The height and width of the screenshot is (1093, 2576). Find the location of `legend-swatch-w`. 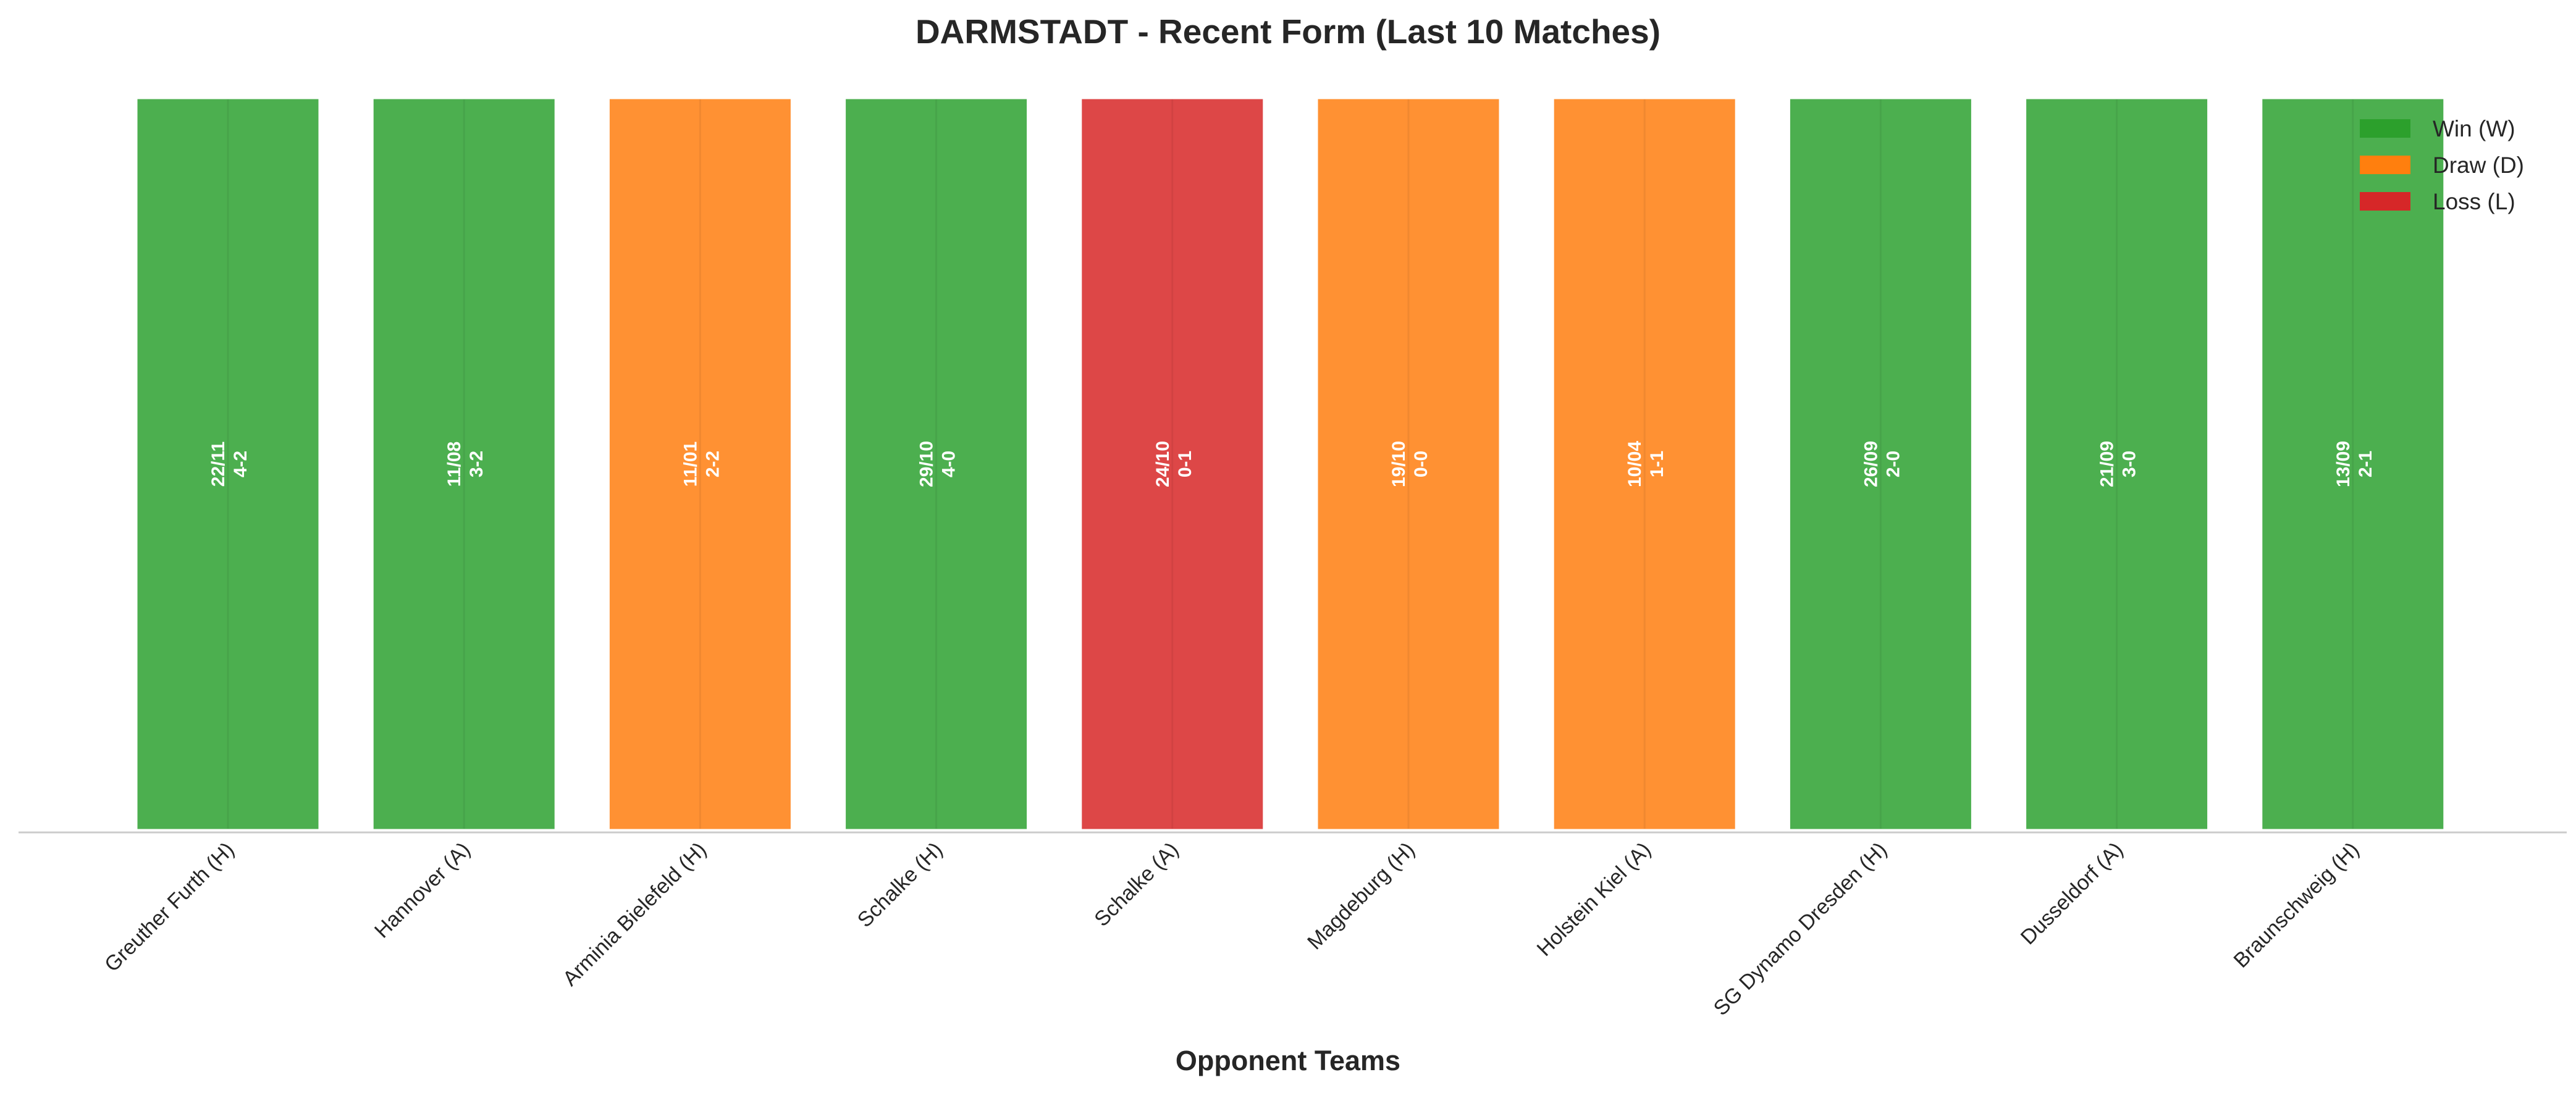

legend-swatch-w is located at coordinates (2385, 128).